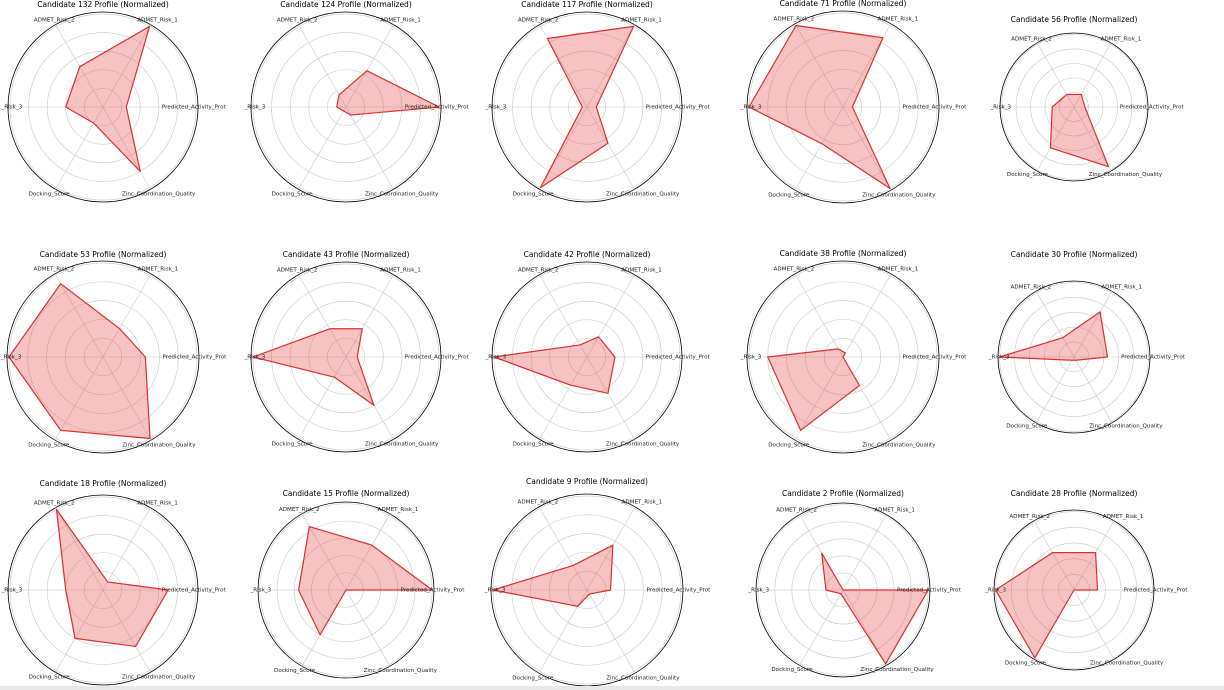 The width and height of the screenshot is (1224, 690). Describe the element at coordinates (587, 254) in the screenshot. I see `chart-title: Candidate 42 Profile (Normalized)` at that location.